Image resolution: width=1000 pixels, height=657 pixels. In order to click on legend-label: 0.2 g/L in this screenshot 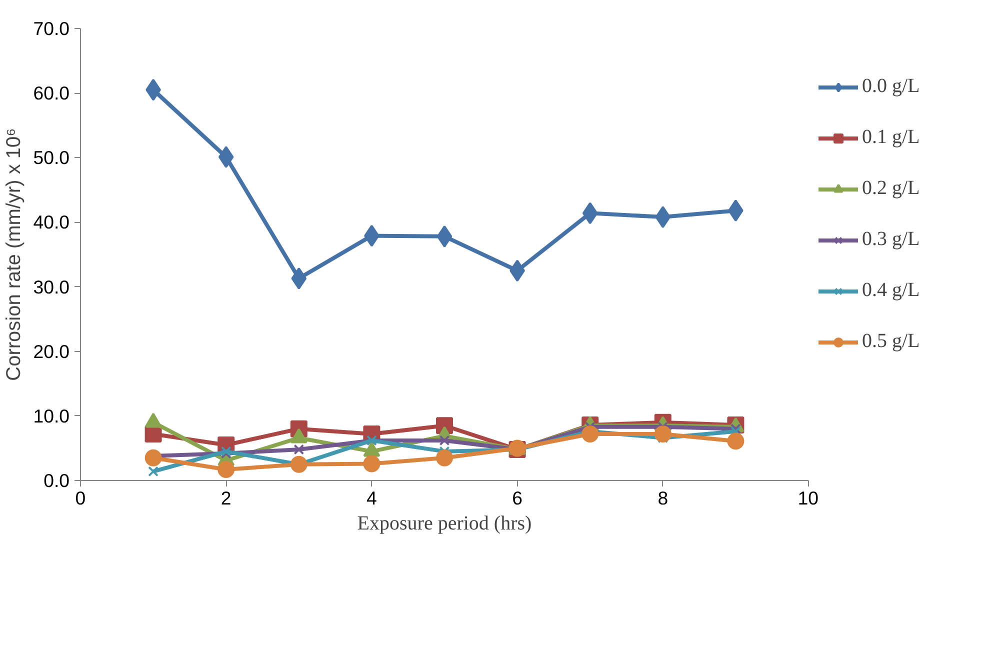, I will do `click(891, 188)`.